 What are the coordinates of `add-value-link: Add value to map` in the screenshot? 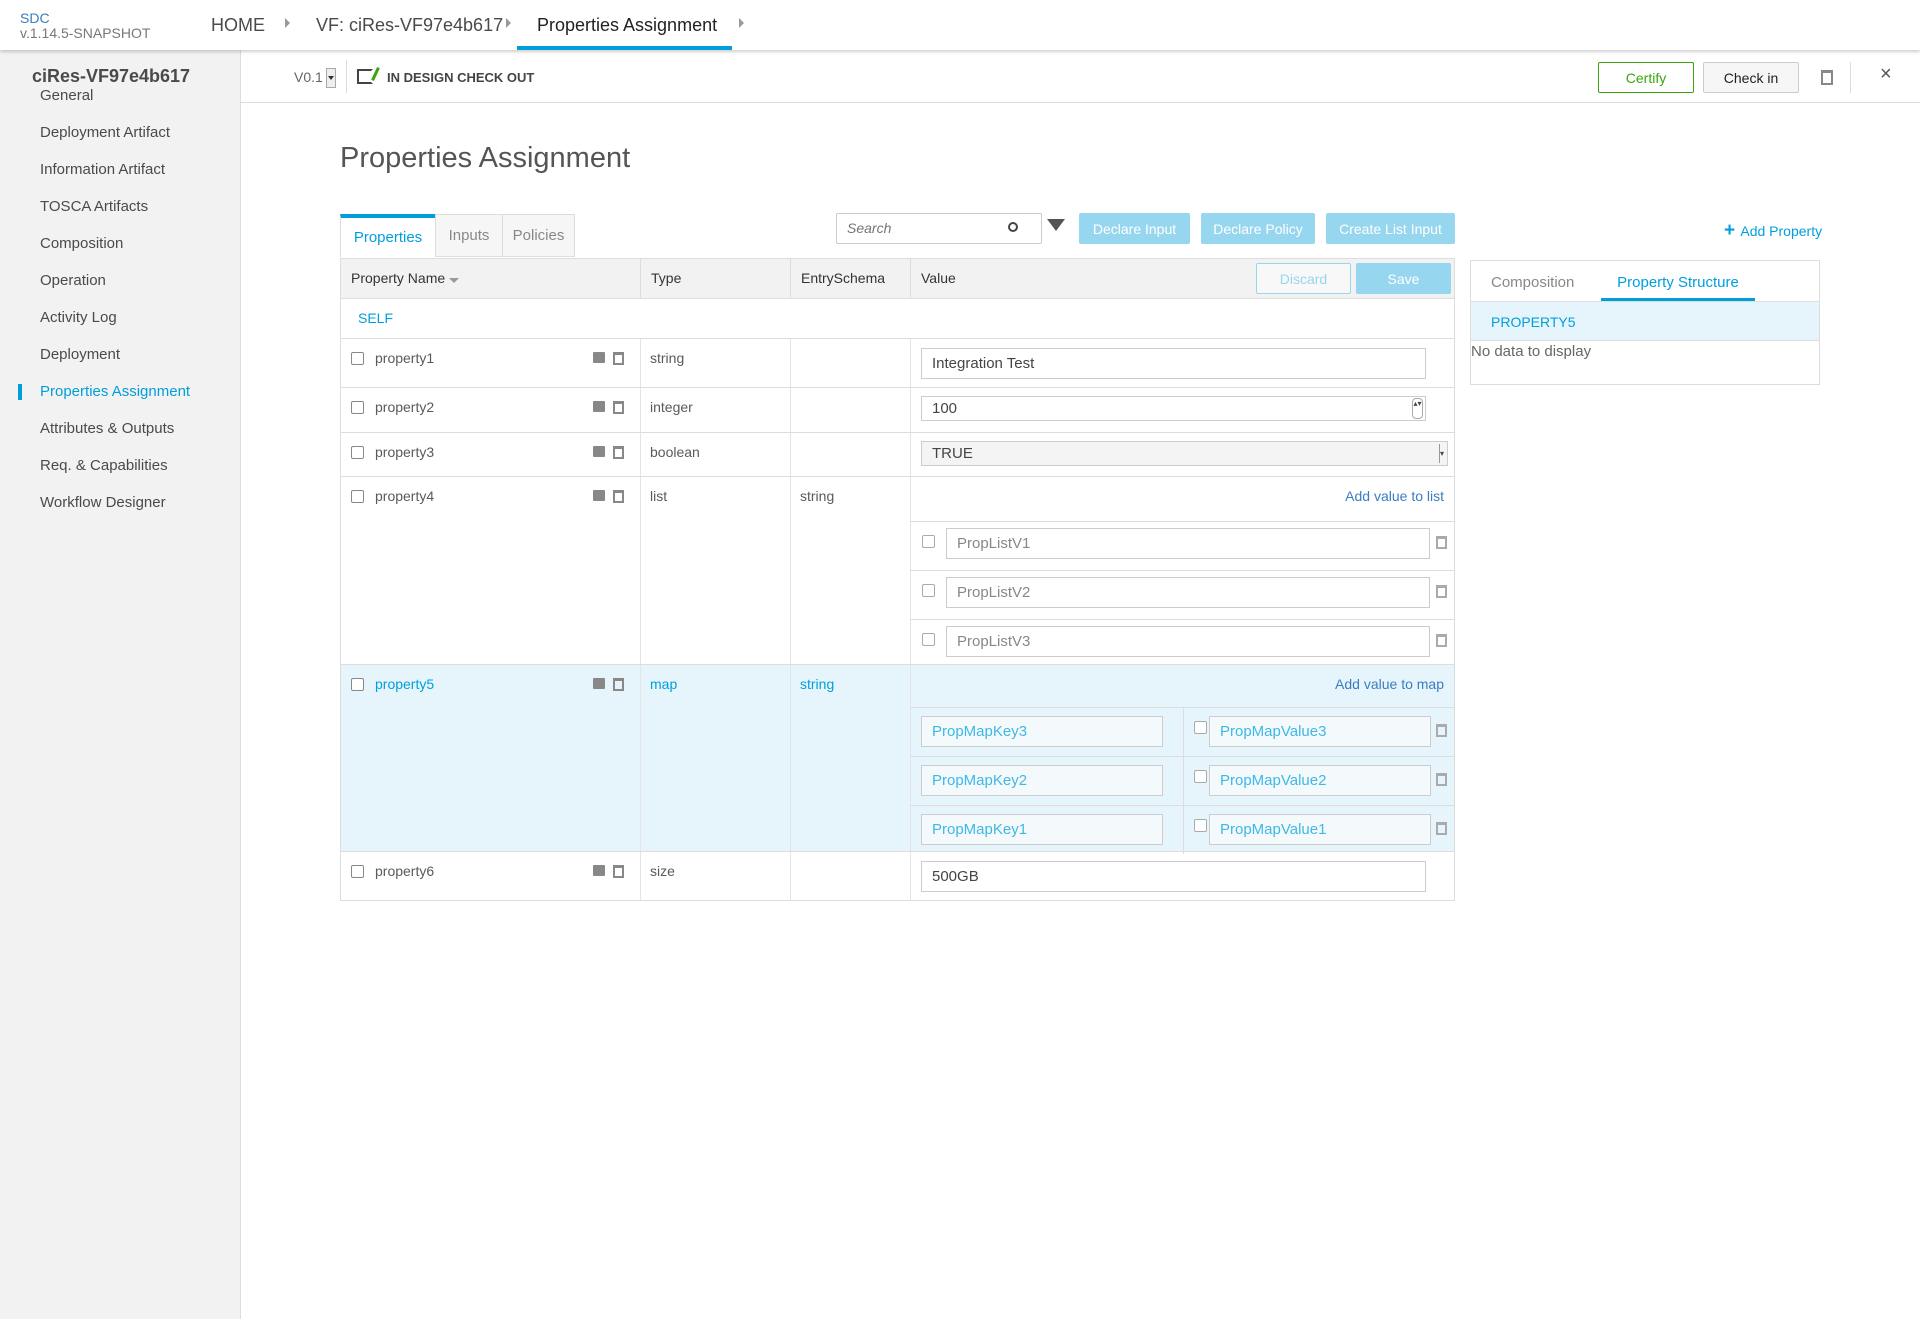 It's located at (1389, 684).